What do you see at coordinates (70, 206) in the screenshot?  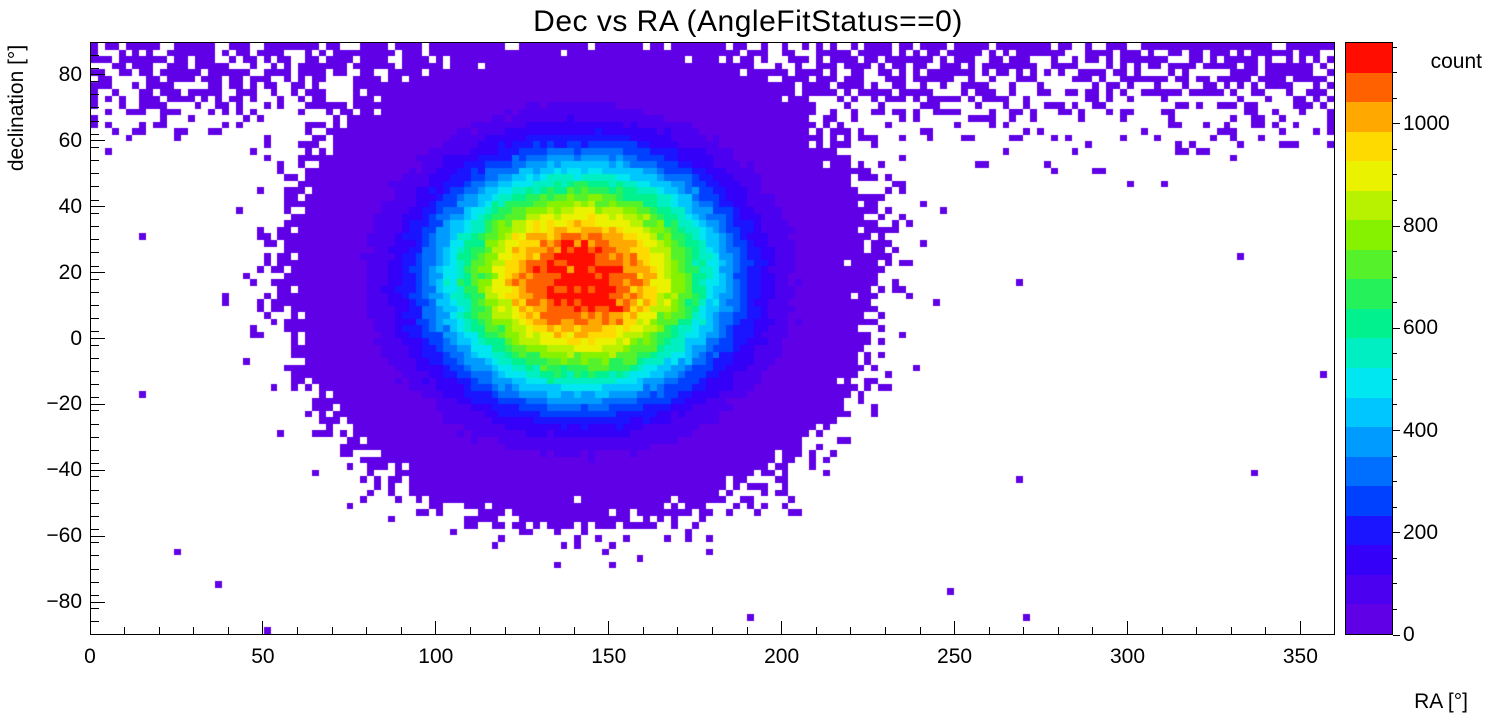 I see `y-tick-label: 40` at bounding box center [70, 206].